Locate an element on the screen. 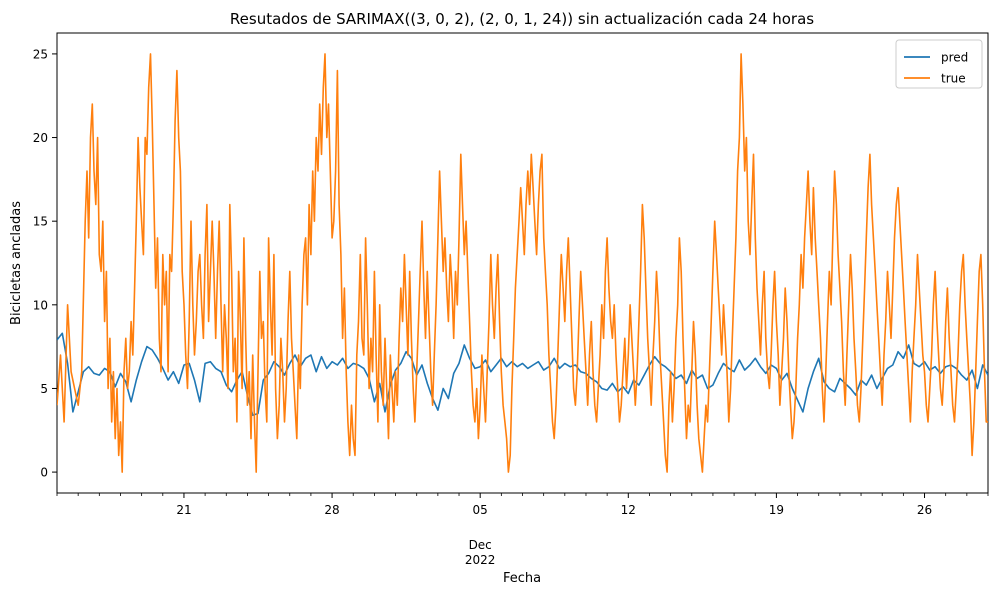 This screenshot has height=596, width=996. legend-box is located at coordinates (939, 64).